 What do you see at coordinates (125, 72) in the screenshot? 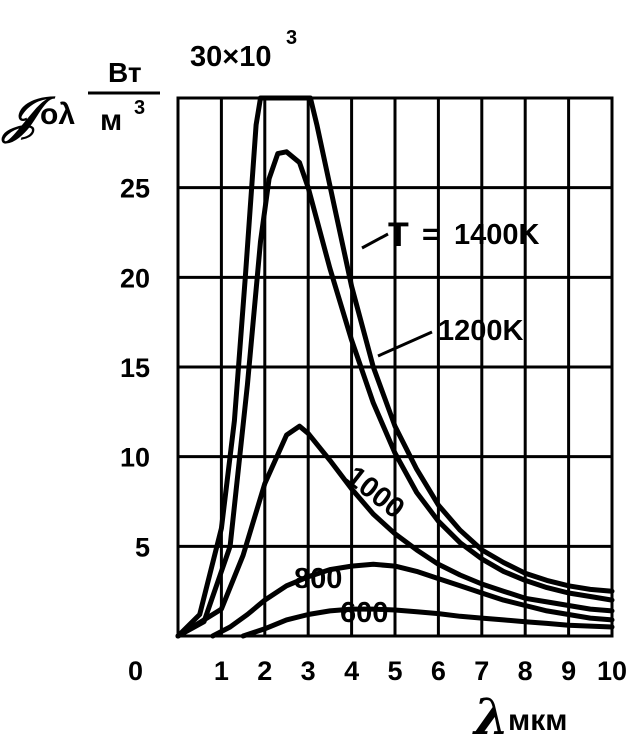
I see `y-axis-unit-numerator: Вт` at bounding box center [125, 72].